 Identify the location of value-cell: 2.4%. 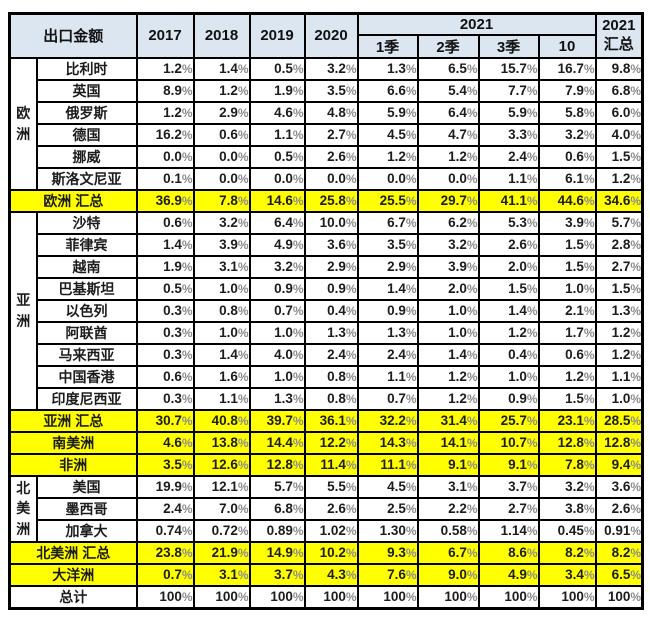
(165, 508).